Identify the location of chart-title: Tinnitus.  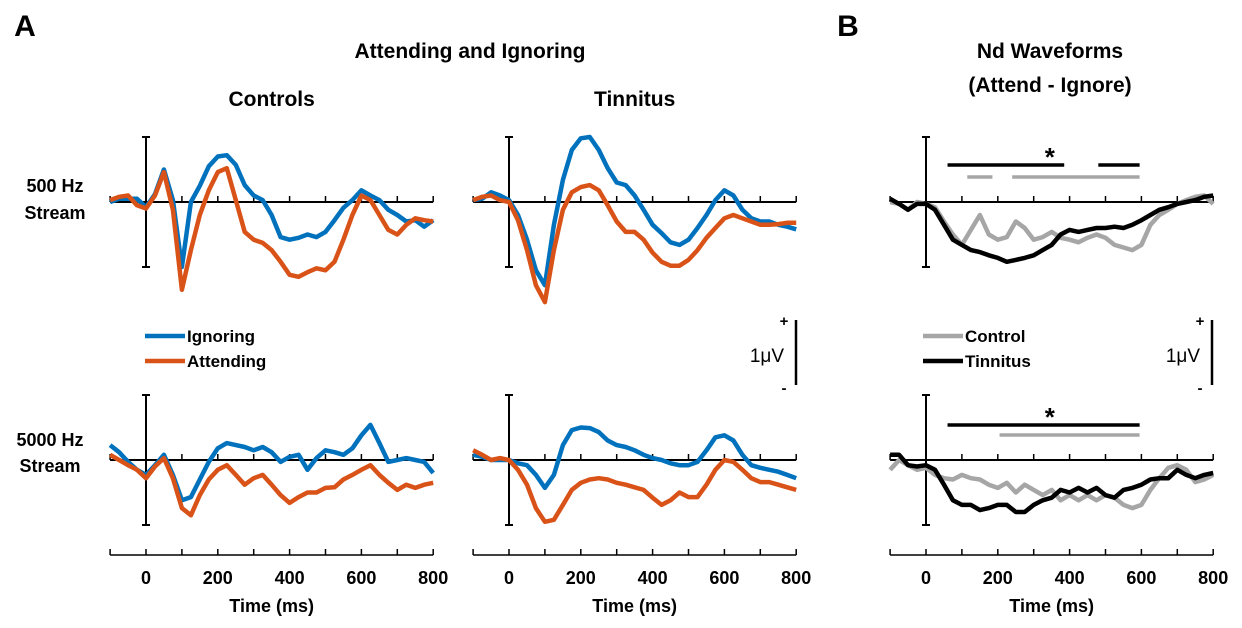
(634, 99).